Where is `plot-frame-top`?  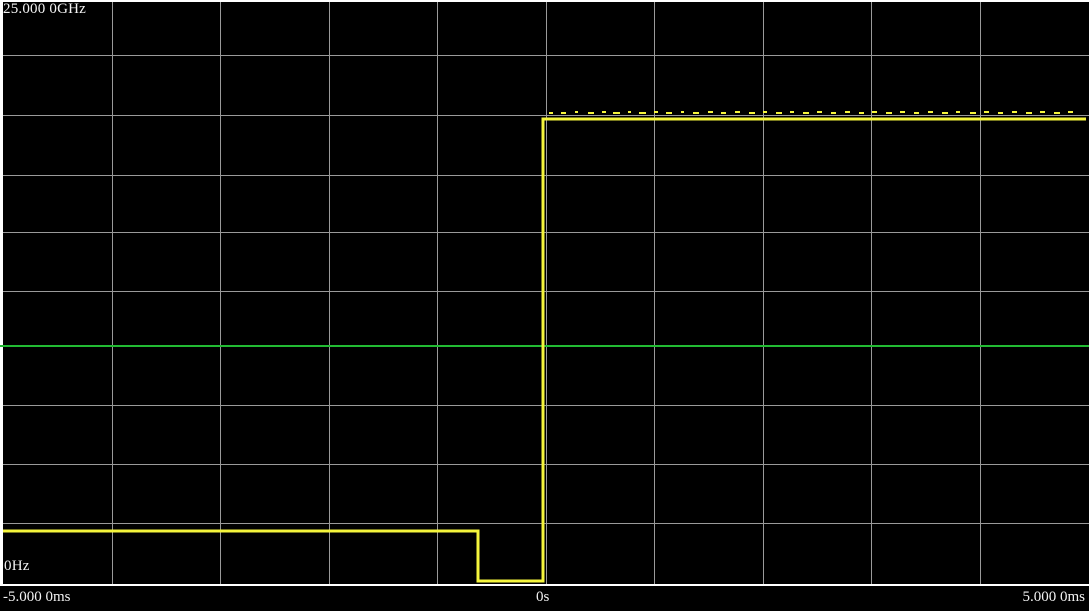
plot-frame-top is located at coordinates (544, 1).